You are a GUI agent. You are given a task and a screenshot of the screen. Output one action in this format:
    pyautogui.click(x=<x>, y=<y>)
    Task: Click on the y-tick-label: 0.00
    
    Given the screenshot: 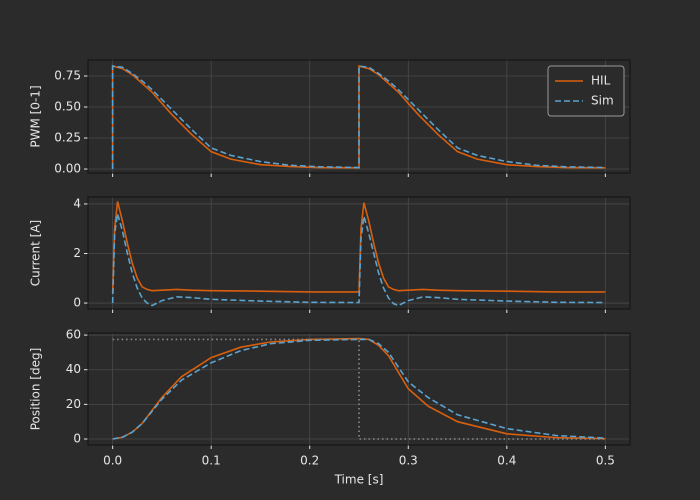 What is the action you would take?
    pyautogui.click(x=67, y=169)
    